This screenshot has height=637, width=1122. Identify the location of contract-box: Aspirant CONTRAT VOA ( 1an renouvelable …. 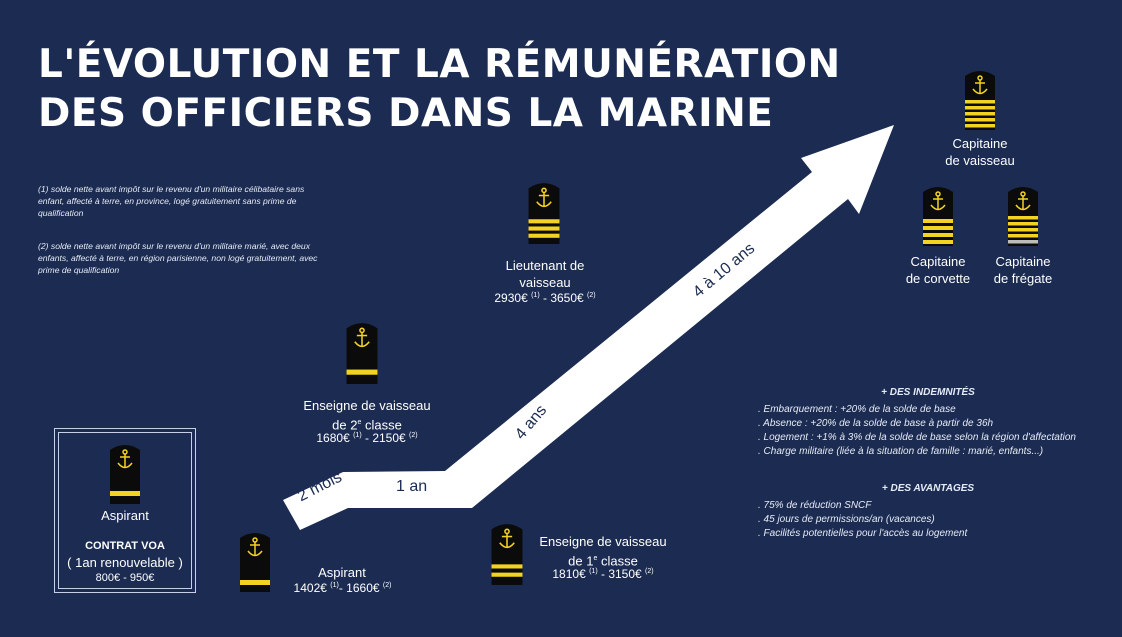
(125, 510).